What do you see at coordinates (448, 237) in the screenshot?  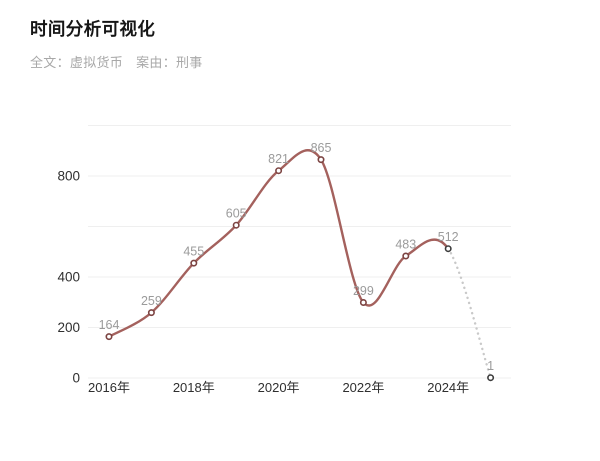 I see `data-point-label: 512` at bounding box center [448, 237].